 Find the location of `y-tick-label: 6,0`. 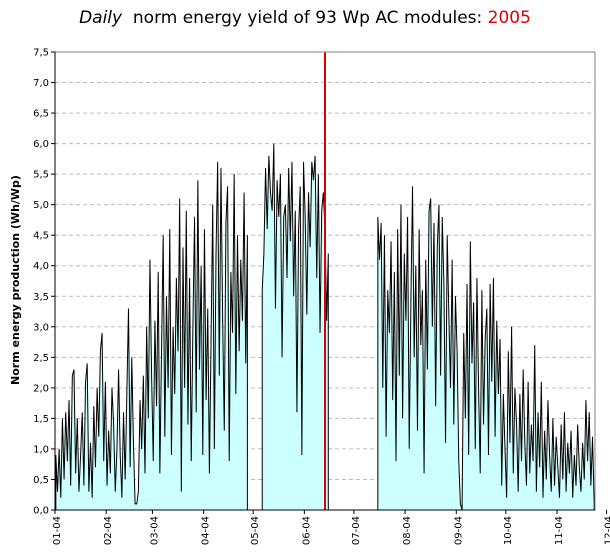

y-tick-label: 6,0 is located at coordinates (41, 144).